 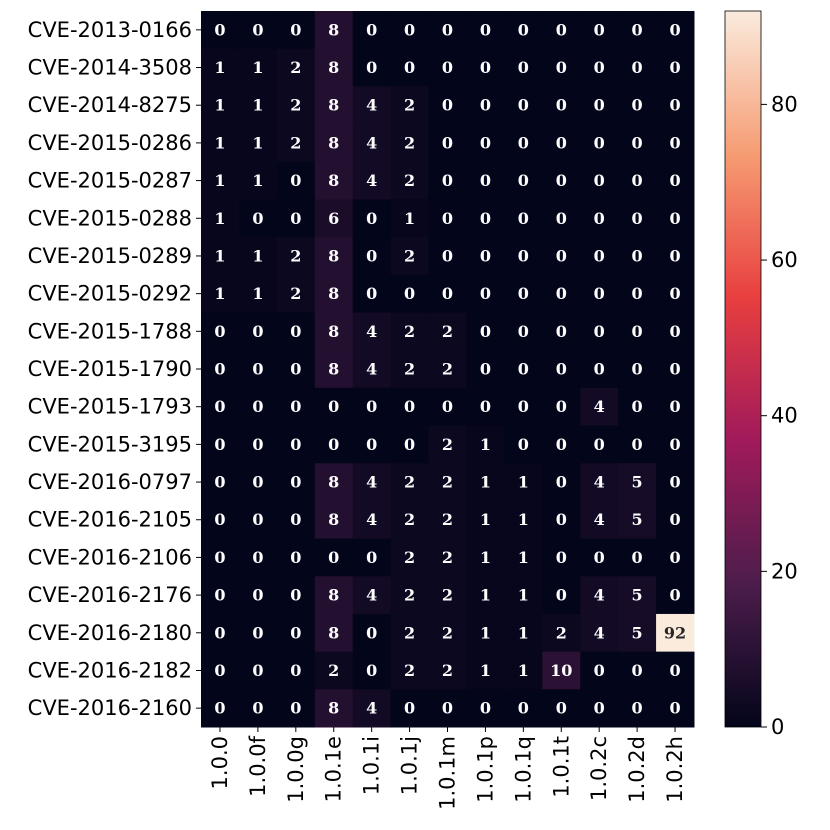 What do you see at coordinates (110, 482) in the screenshot?
I see `row-label: CVE-2016-0797` at bounding box center [110, 482].